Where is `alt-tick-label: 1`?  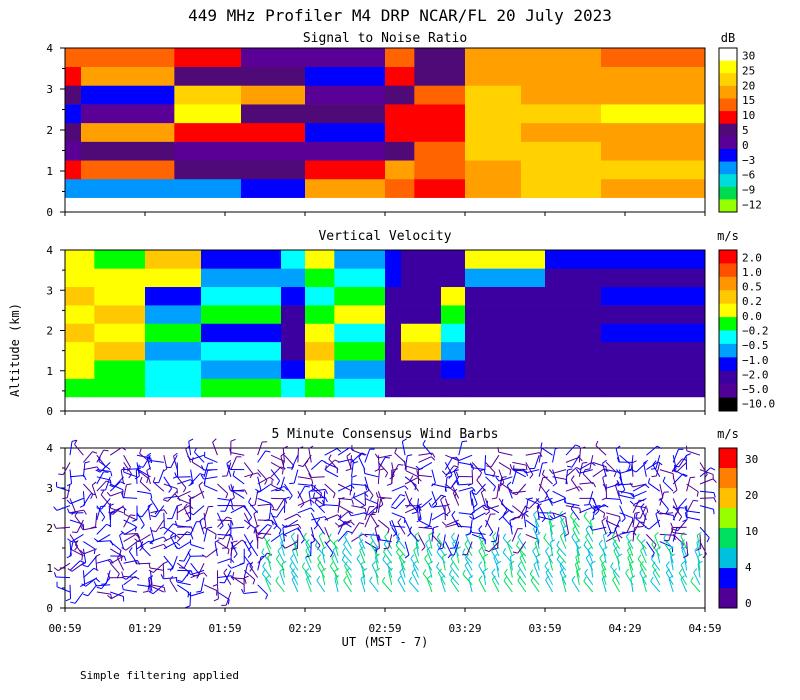 alt-tick-label: 1 is located at coordinates (49, 371).